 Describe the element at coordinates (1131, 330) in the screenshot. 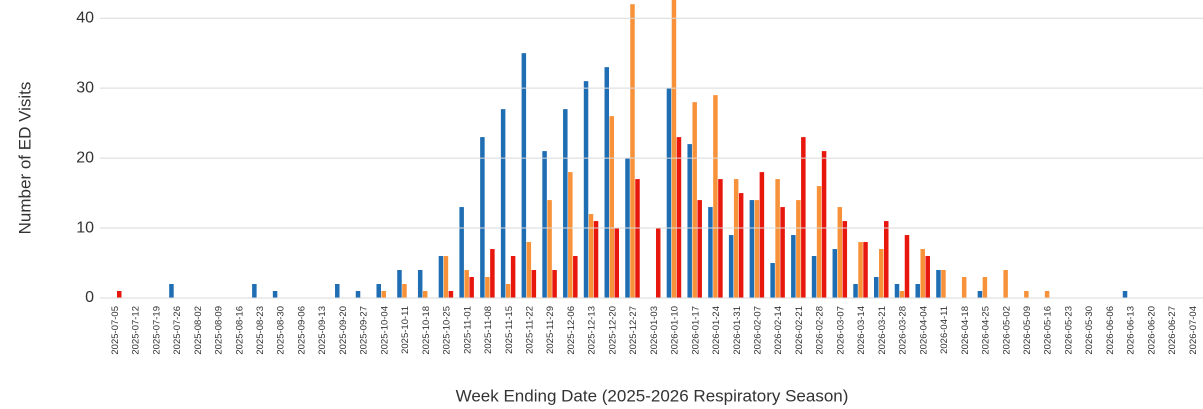

I see `x-tick-label: 2026-06-13` at that location.